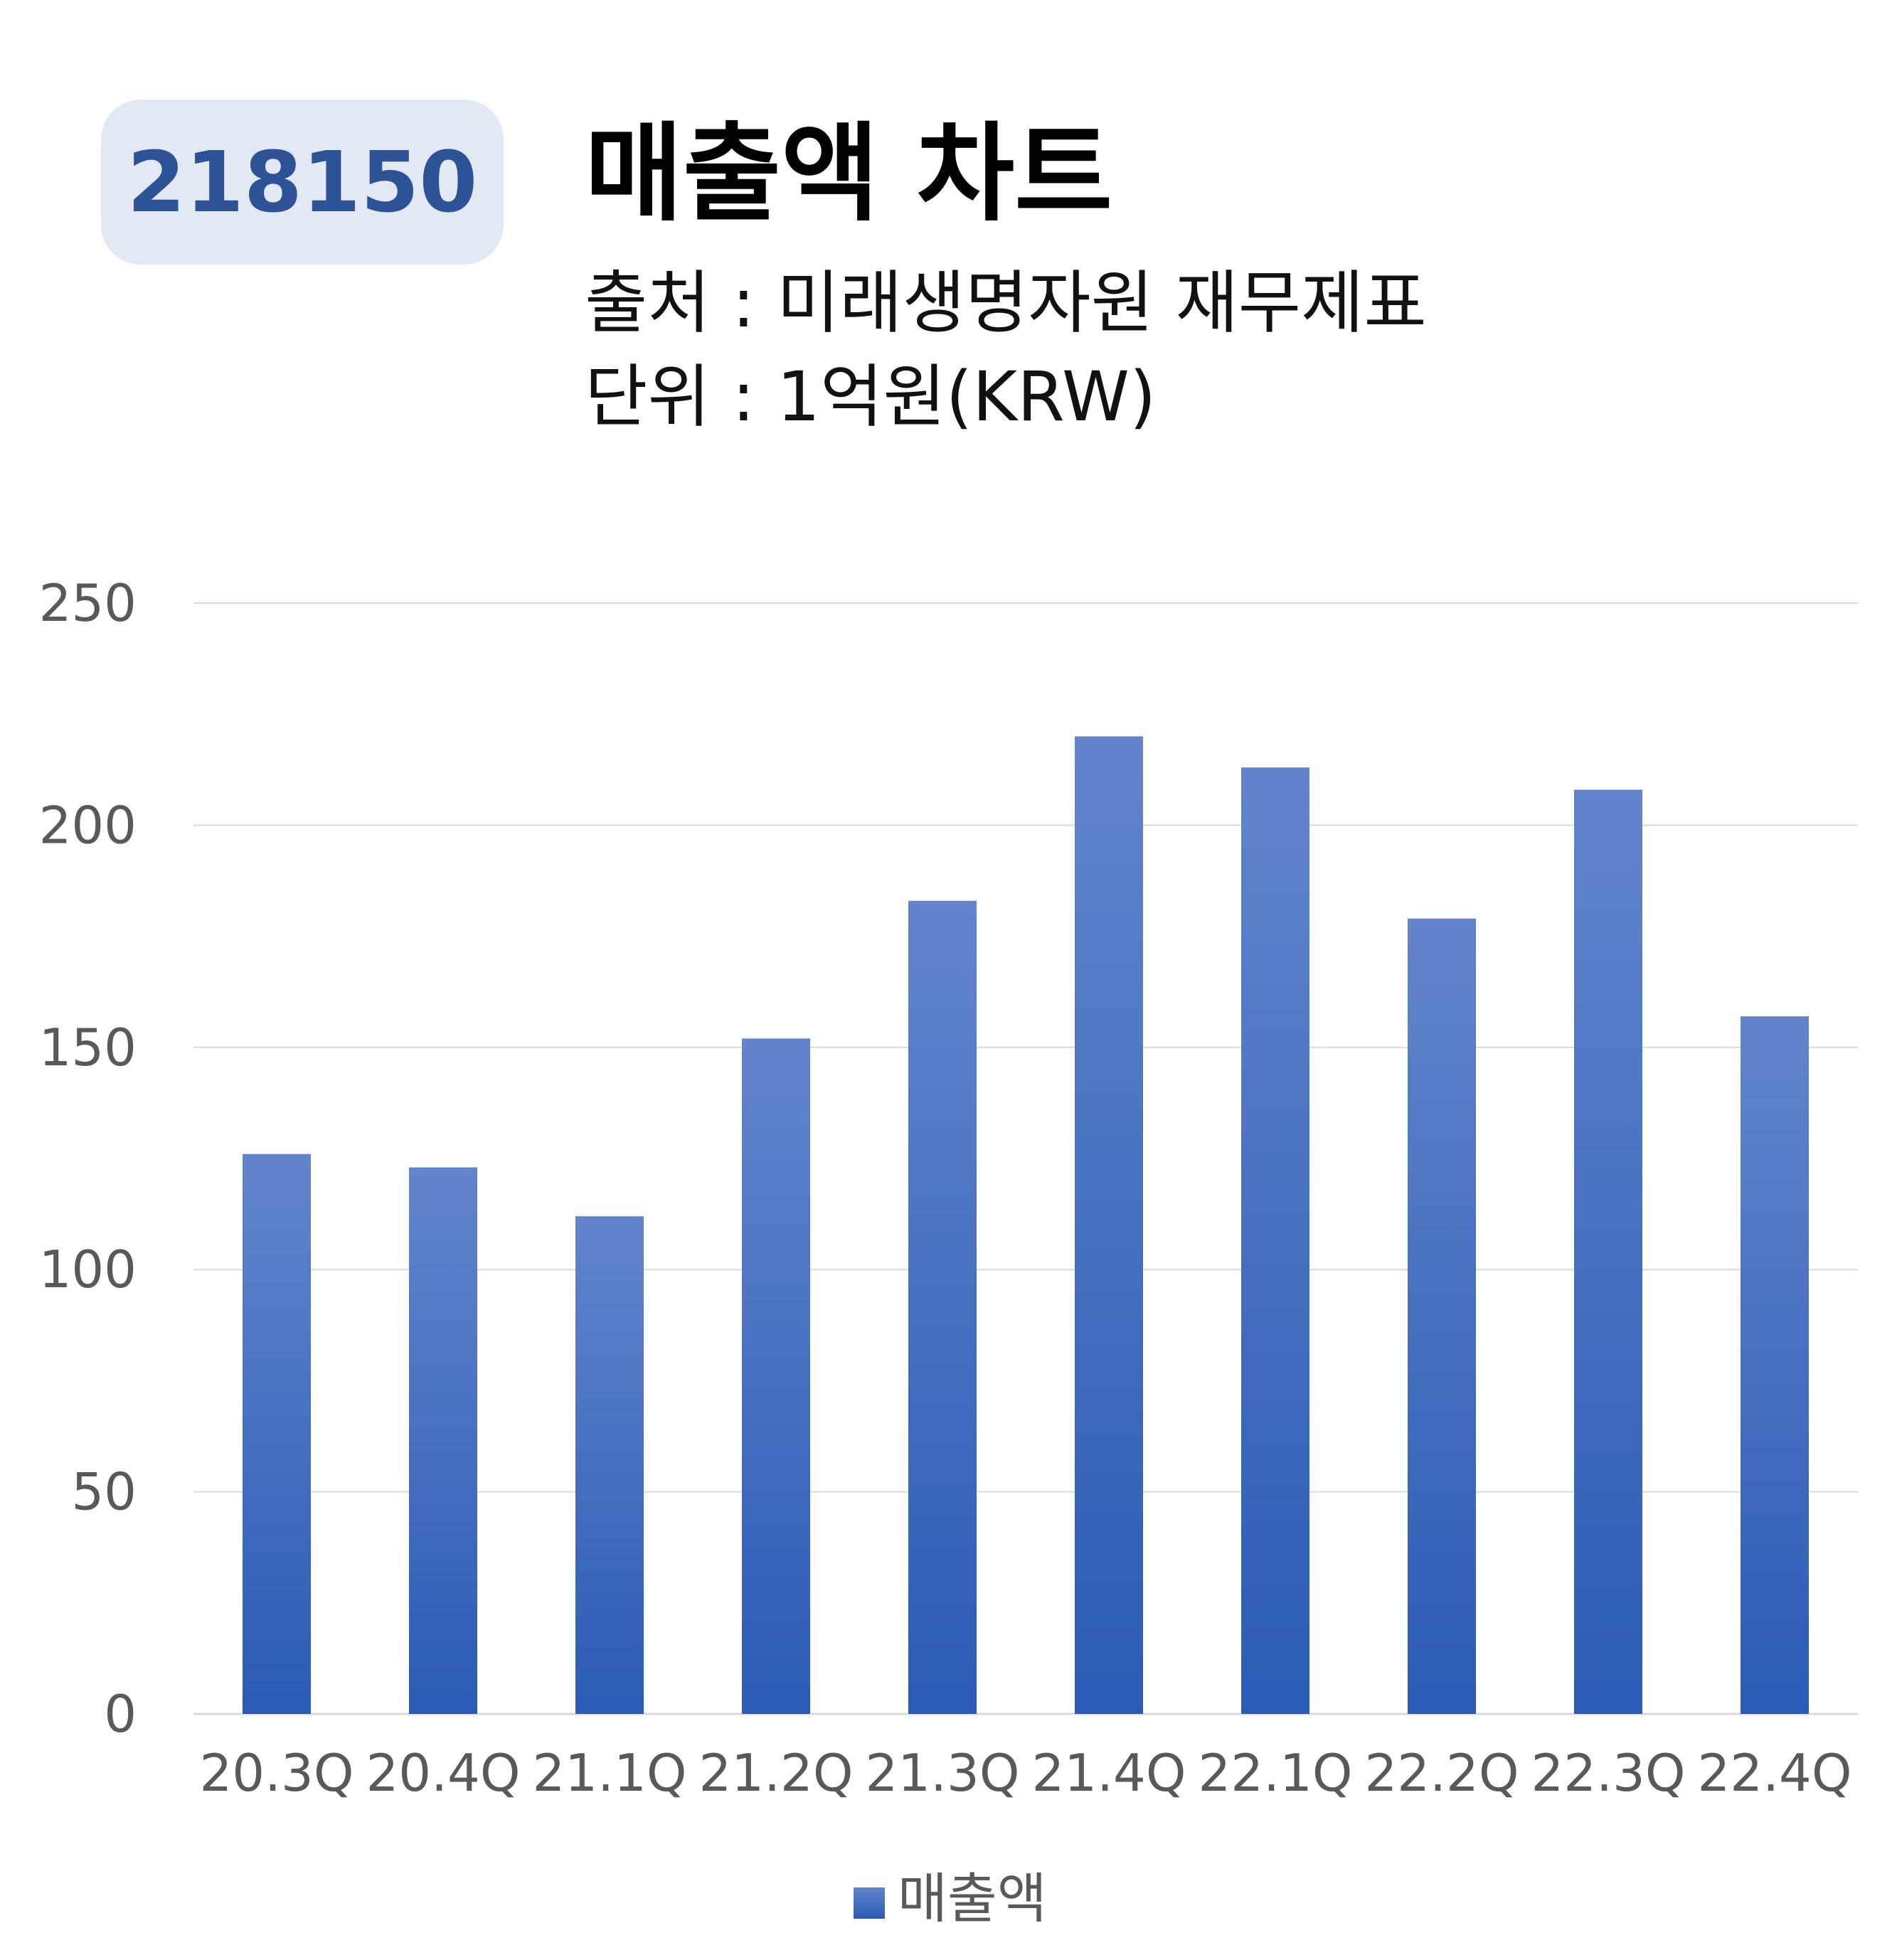 This screenshot has width=1897, height=1960. Describe the element at coordinates (943, 1773) in the screenshot. I see `x-tick-label: 21.3Q` at that location.